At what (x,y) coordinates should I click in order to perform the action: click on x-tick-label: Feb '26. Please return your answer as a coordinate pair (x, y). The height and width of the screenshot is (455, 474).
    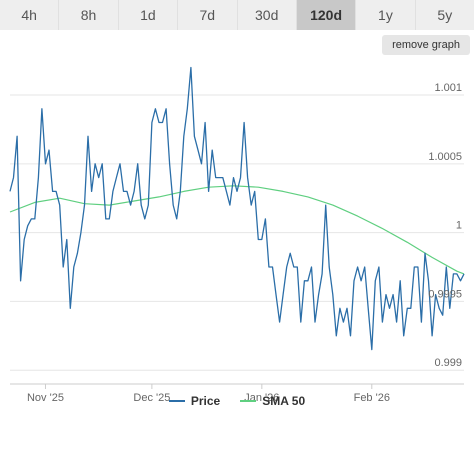
    Looking at the image, I should click on (372, 398).